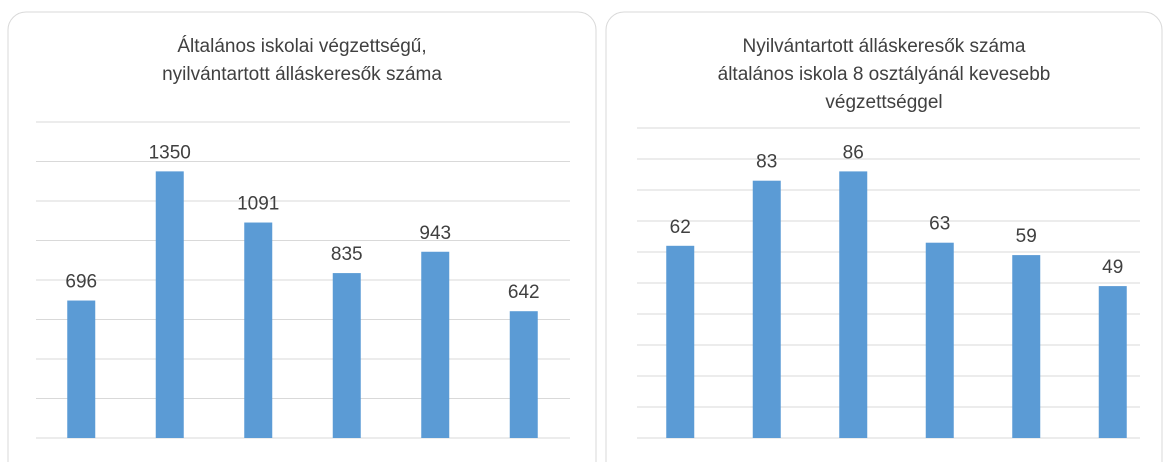 The image size is (1170, 462). What do you see at coordinates (766, 162) in the screenshot?
I see `data-label: 83` at bounding box center [766, 162].